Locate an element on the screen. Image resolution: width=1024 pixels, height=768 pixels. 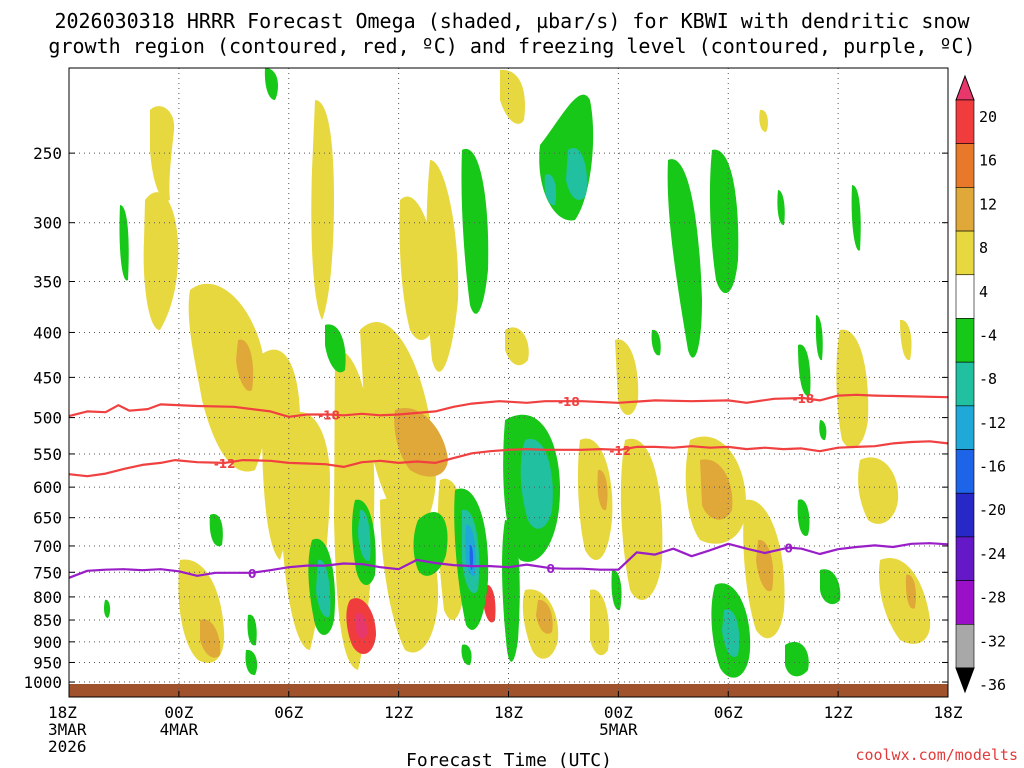
colorbar-label: -28 is located at coordinates (992, 598).